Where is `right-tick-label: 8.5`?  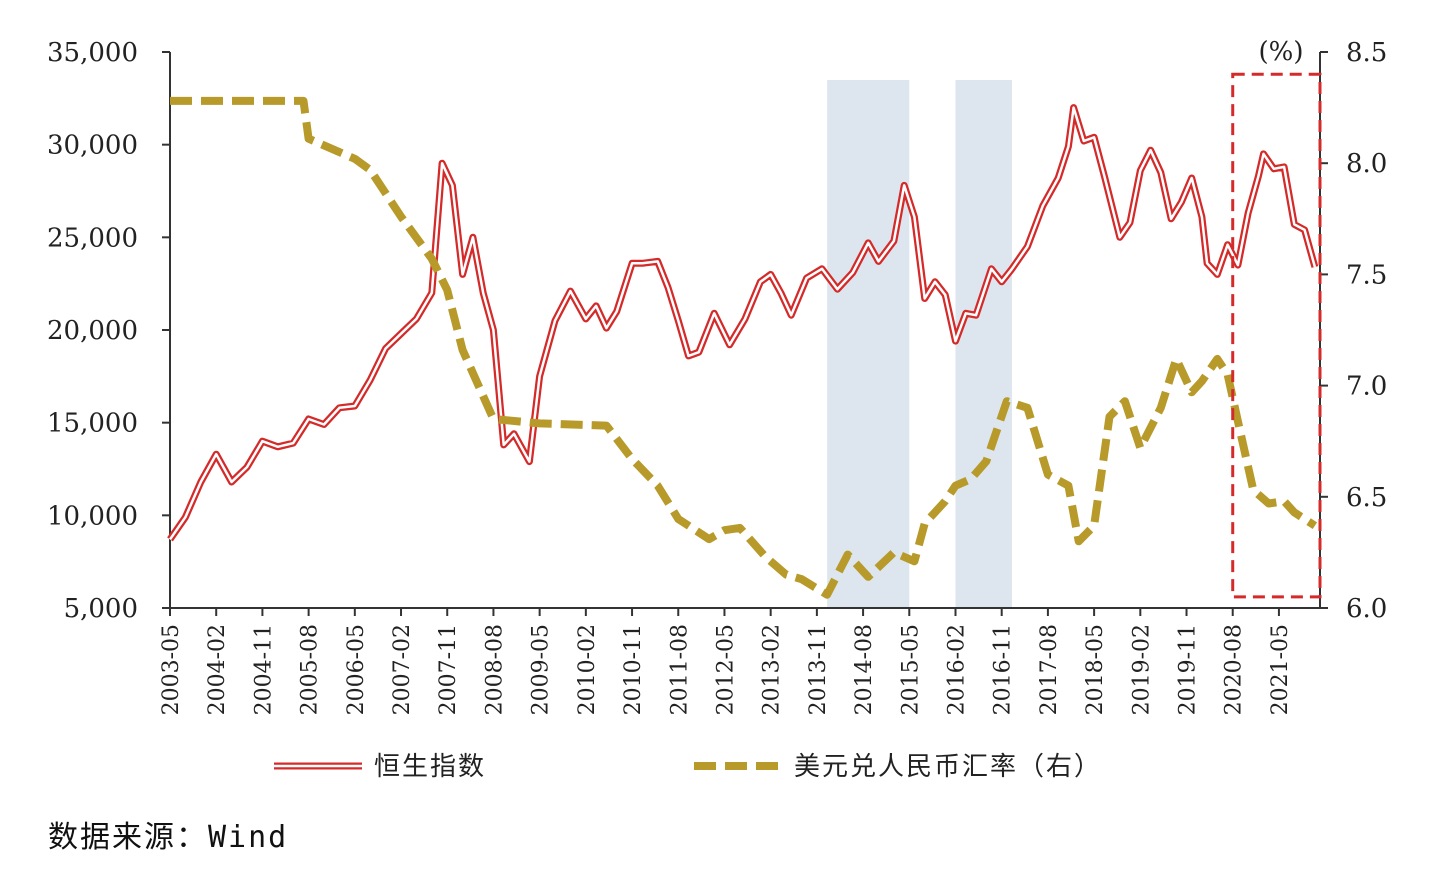 right-tick-label: 8.5 is located at coordinates (1366, 53).